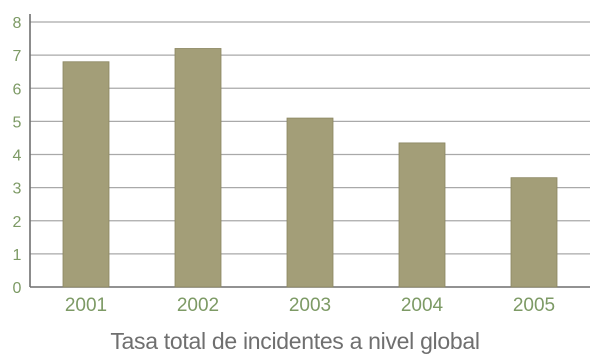 This screenshot has height=362, width=590. I want to click on y-tick-label-1: 1, so click(17, 255).